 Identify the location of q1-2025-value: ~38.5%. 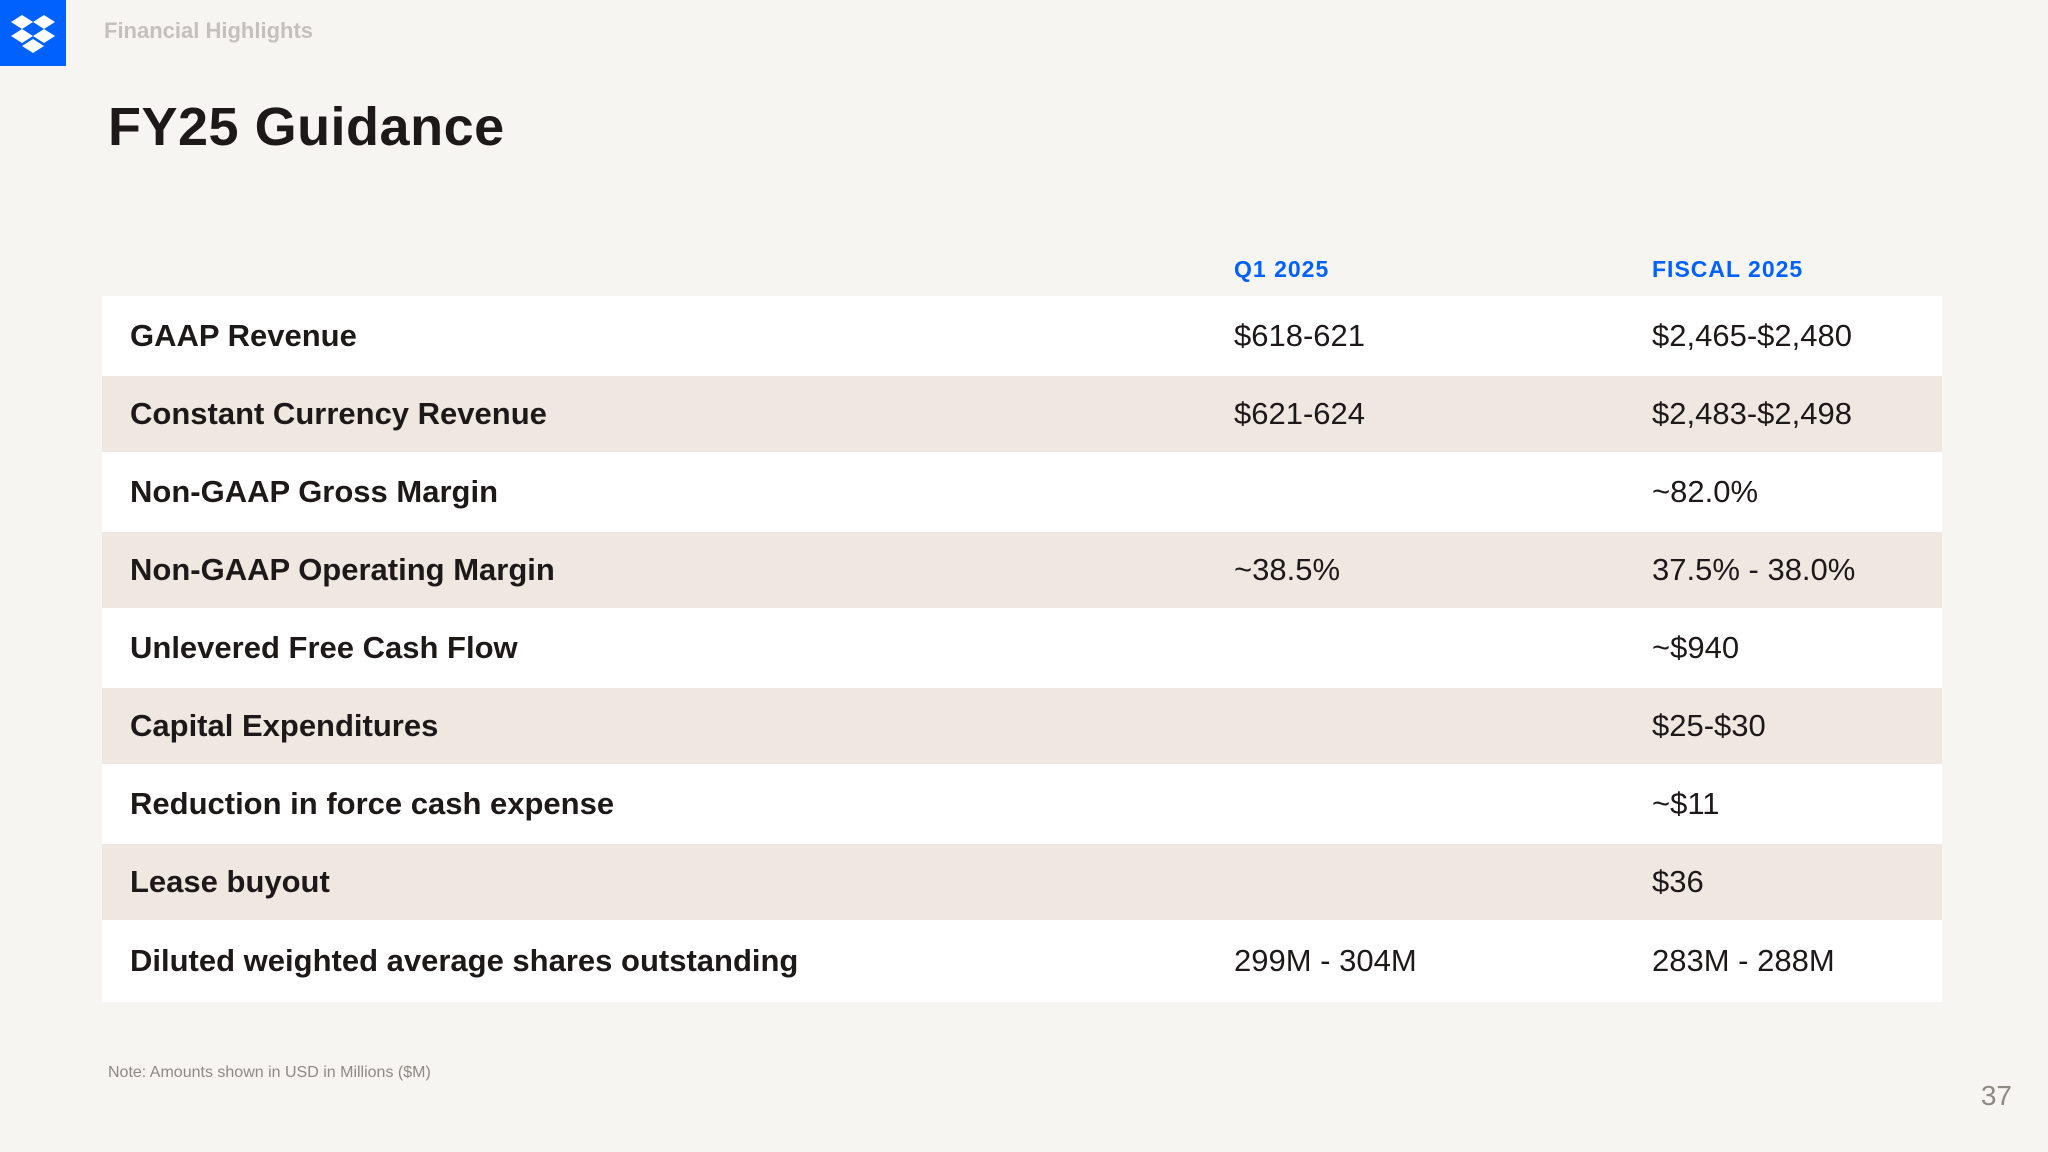
(1287, 569).